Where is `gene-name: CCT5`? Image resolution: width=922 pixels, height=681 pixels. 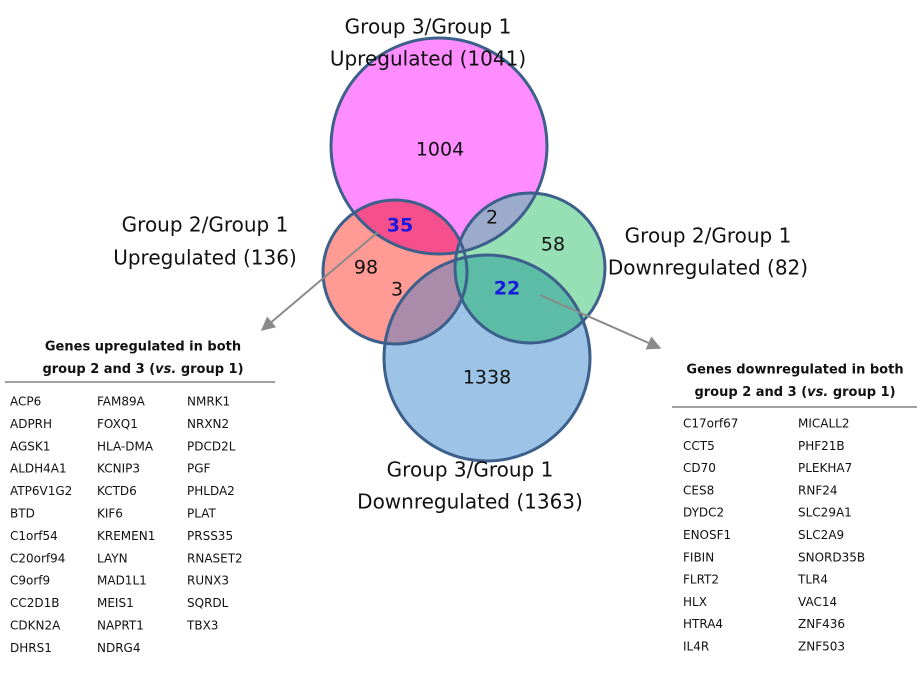 gene-name: CCT5 is located at coordinates (699, 446).